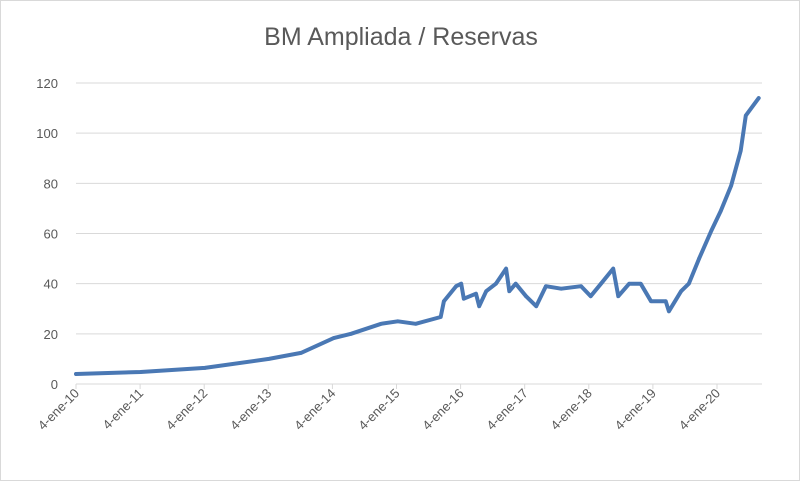  Describe the element at coordinates (47, 133) in the screenshot. I see `y-tick-label: 100` at that location.